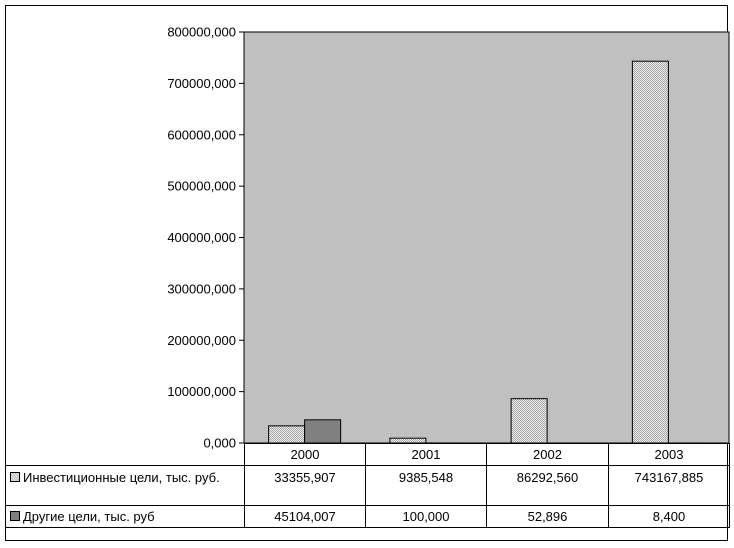  I want to click on category-label: 2000, so click(305, 454).